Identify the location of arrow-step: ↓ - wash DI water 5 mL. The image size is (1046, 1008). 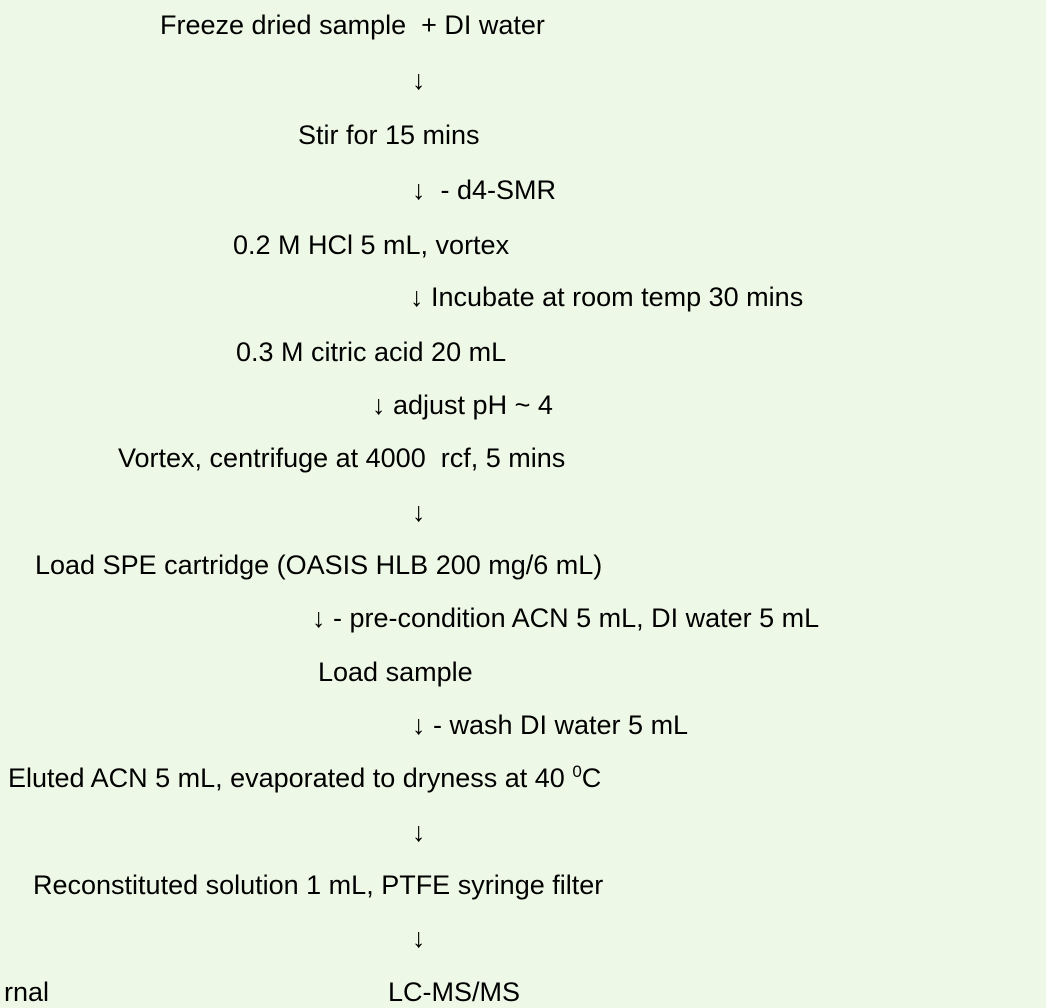
(550, 725).